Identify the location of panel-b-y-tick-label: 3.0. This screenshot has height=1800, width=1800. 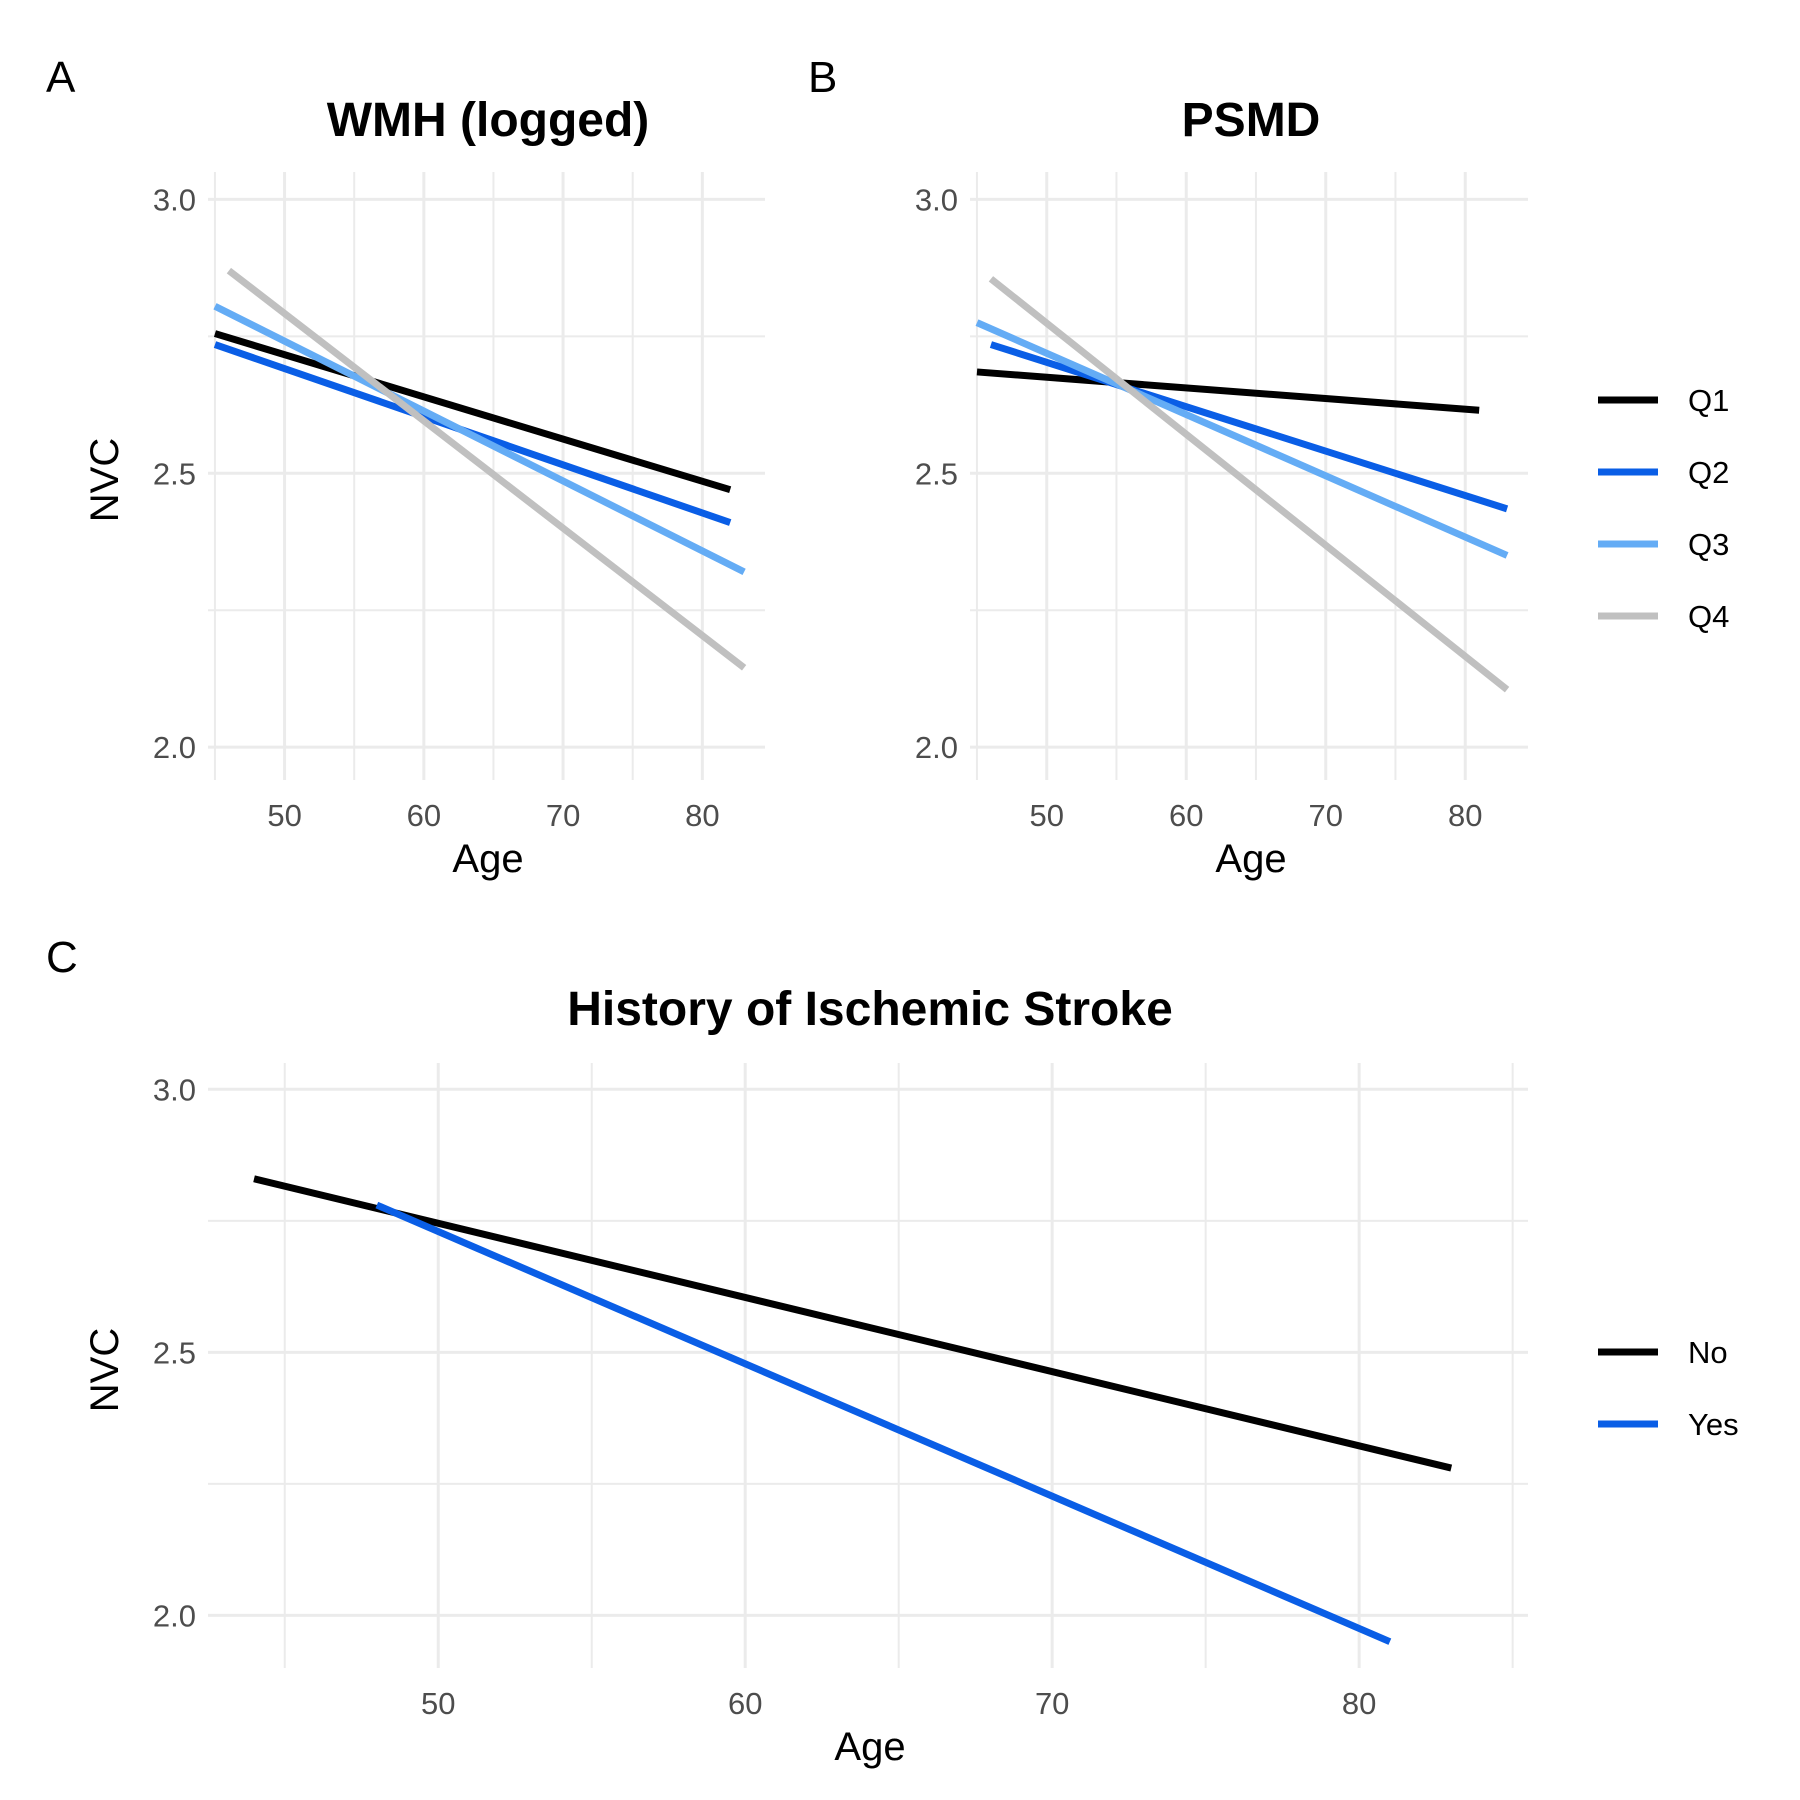
(936, 199).